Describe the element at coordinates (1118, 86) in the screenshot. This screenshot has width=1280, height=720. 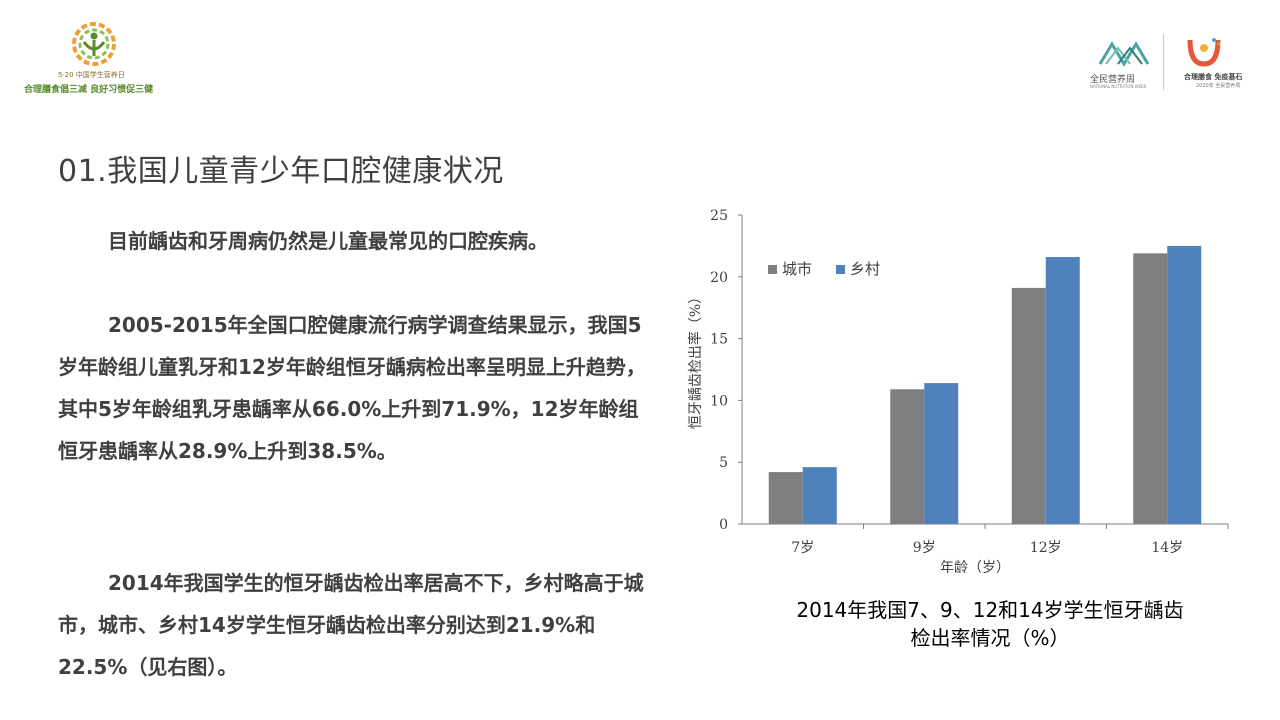
I see `nutrition-week-english-label: NATIONAL NUTRITION WEEK` at that location.